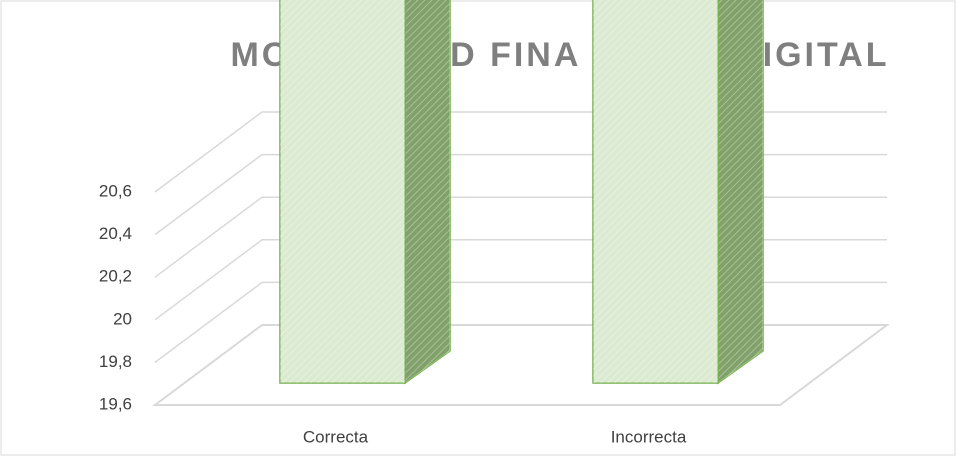 This screenshot has height=456, width=956. What do you see at coordinates (649, 436) in the screenshot?
I see `x-tick-label: Incorrecta` at bounding box center [649, 436].